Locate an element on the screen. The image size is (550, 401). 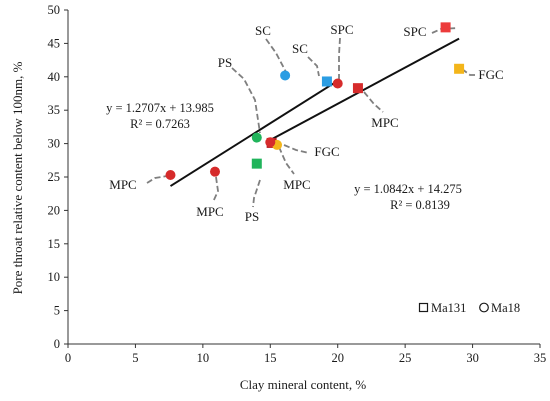
trend-r2-2: R² = 0.8139 is located at coordinates (420, 205).